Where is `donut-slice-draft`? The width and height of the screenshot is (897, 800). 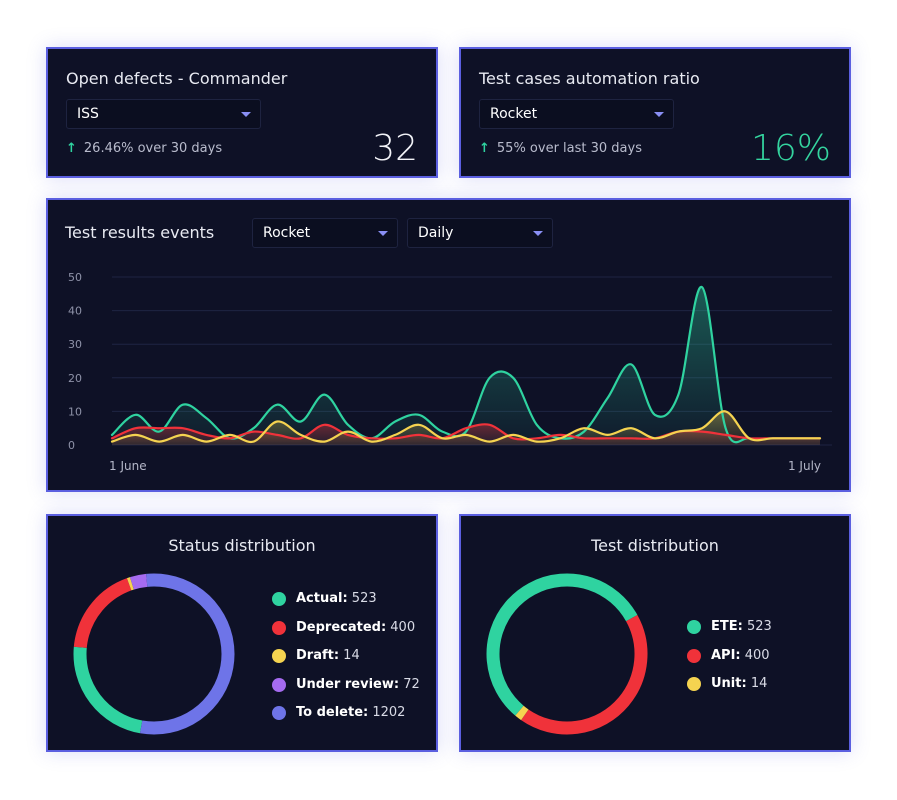 donut-slice-draft is located at coordinates (154, 654).